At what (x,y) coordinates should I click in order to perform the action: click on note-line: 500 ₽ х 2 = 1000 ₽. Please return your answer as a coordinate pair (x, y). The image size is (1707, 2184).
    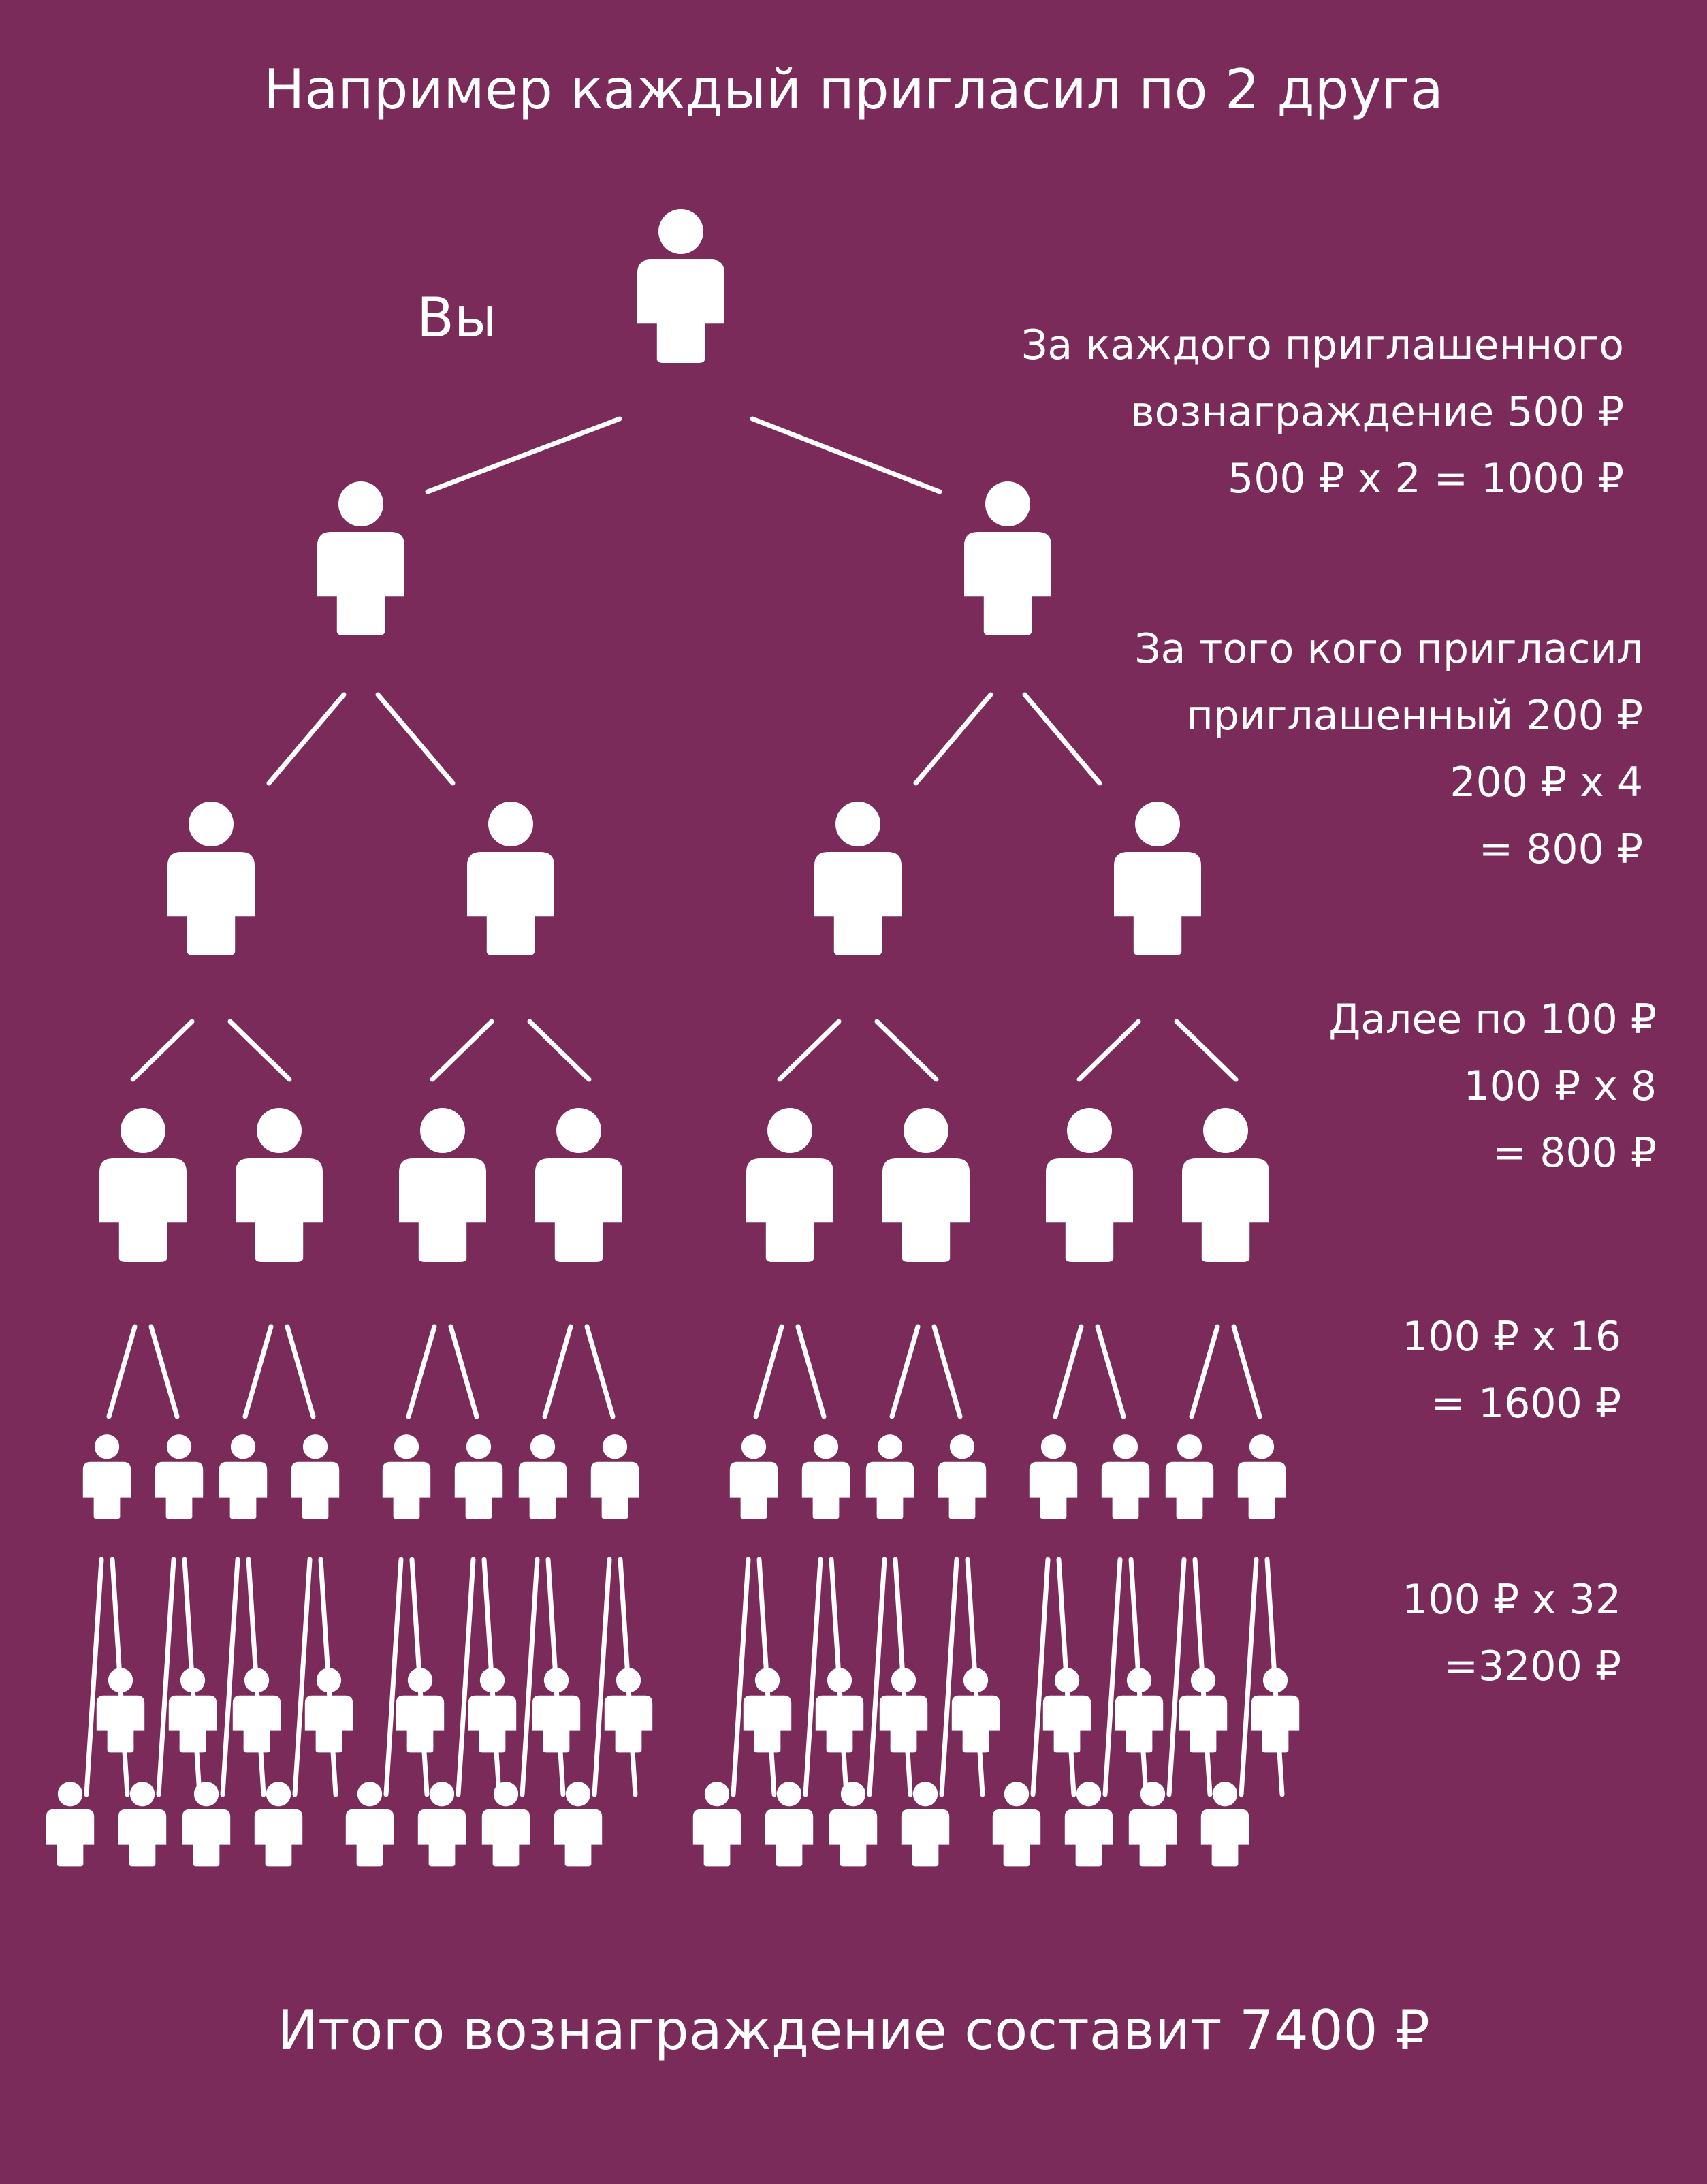
    Looking at the image, I should click on (1426, 479).